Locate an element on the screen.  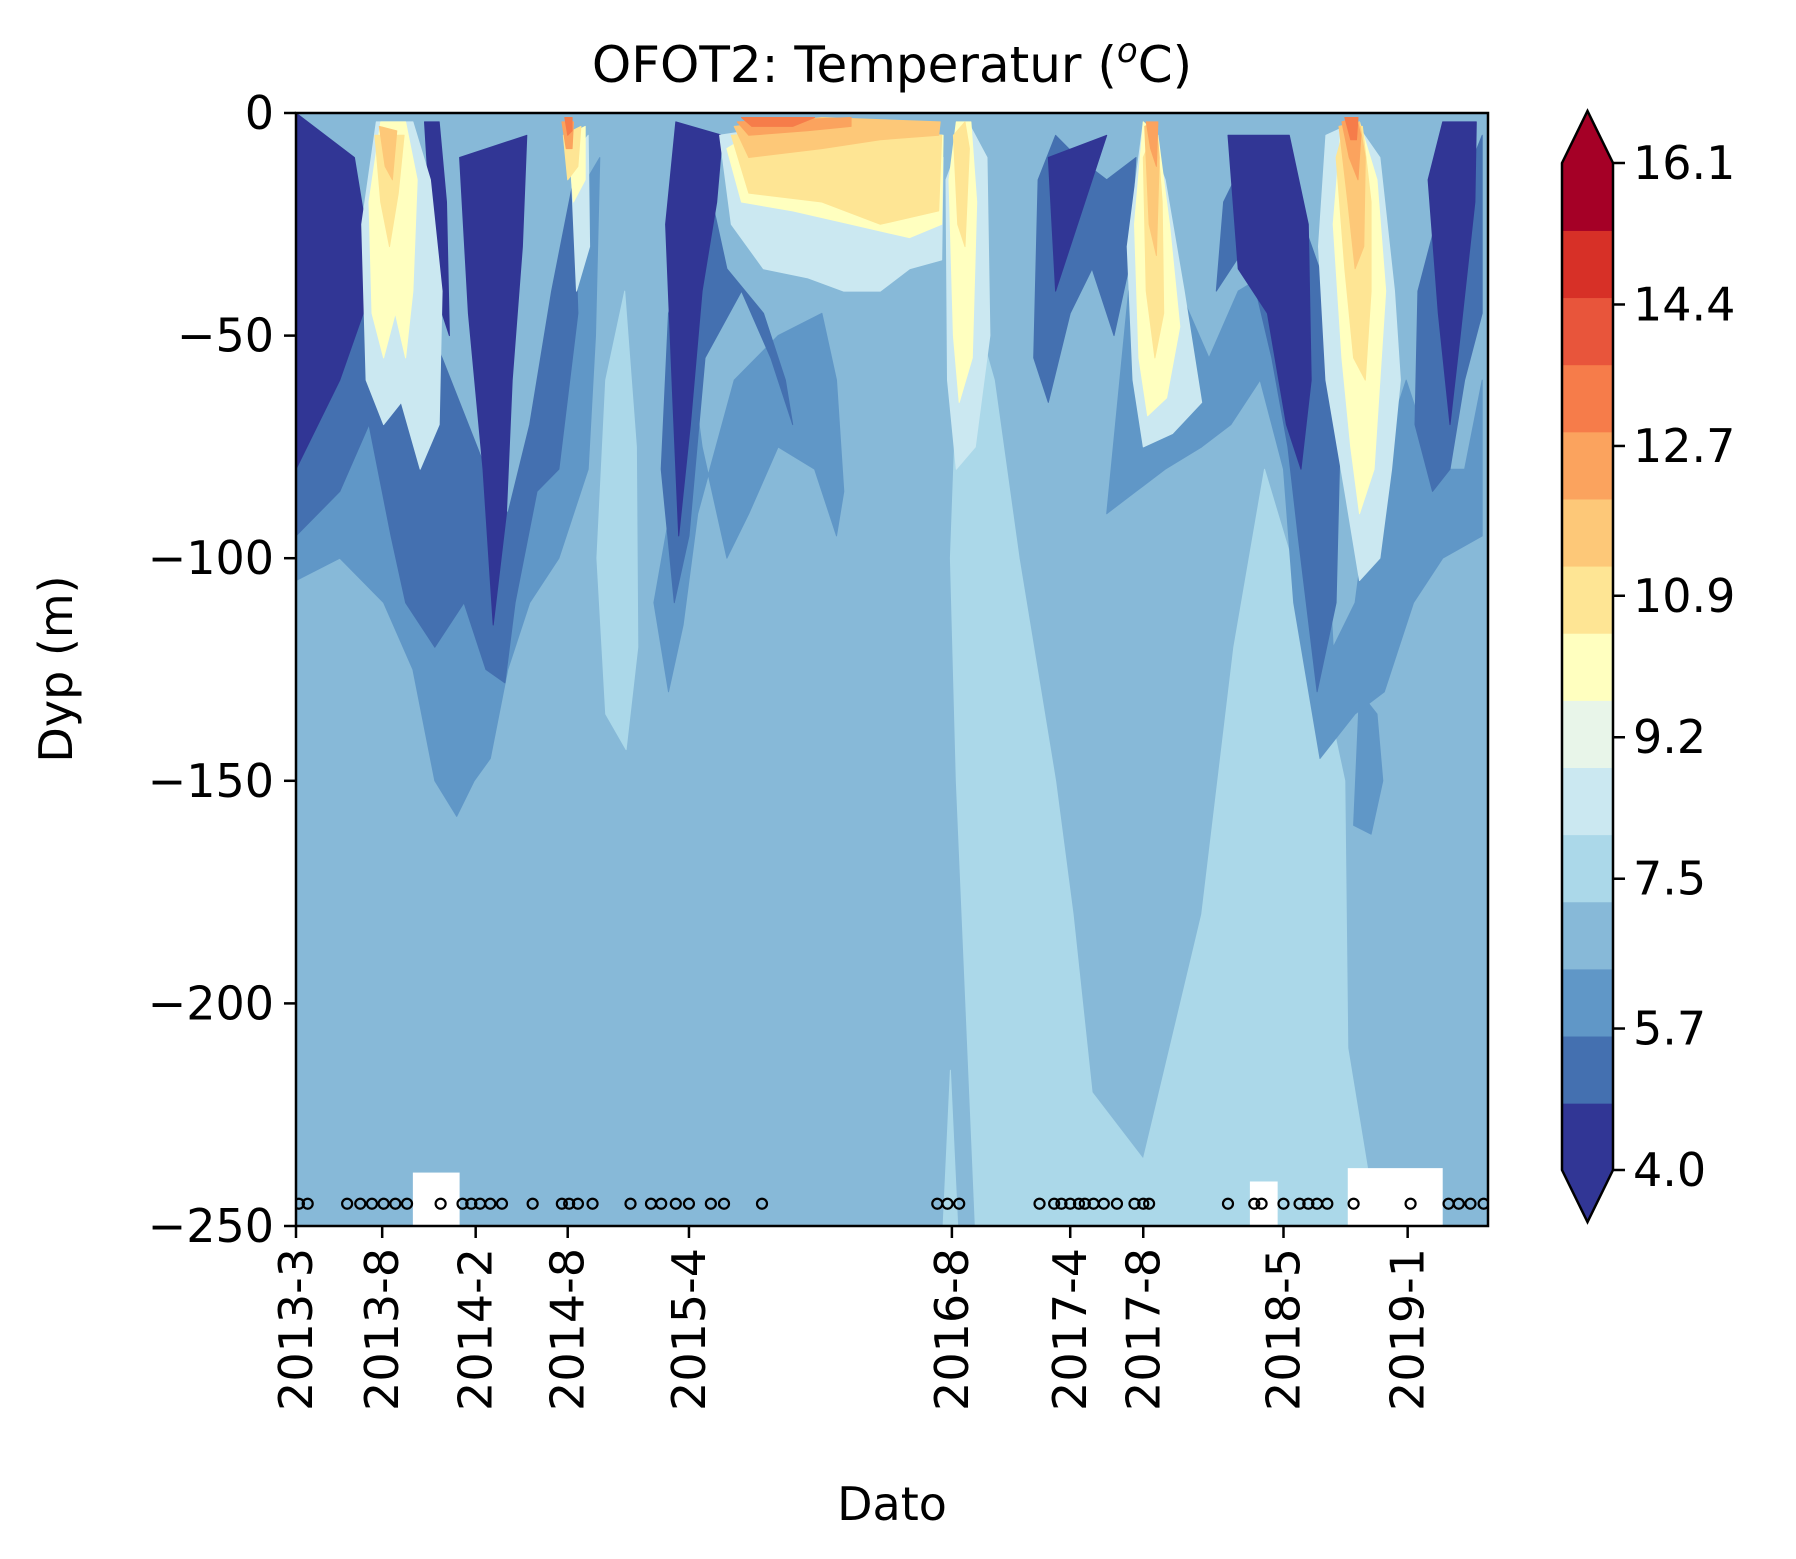
colorbar-tick-label-4: 10.9 is located at coordinates (1684, 596).